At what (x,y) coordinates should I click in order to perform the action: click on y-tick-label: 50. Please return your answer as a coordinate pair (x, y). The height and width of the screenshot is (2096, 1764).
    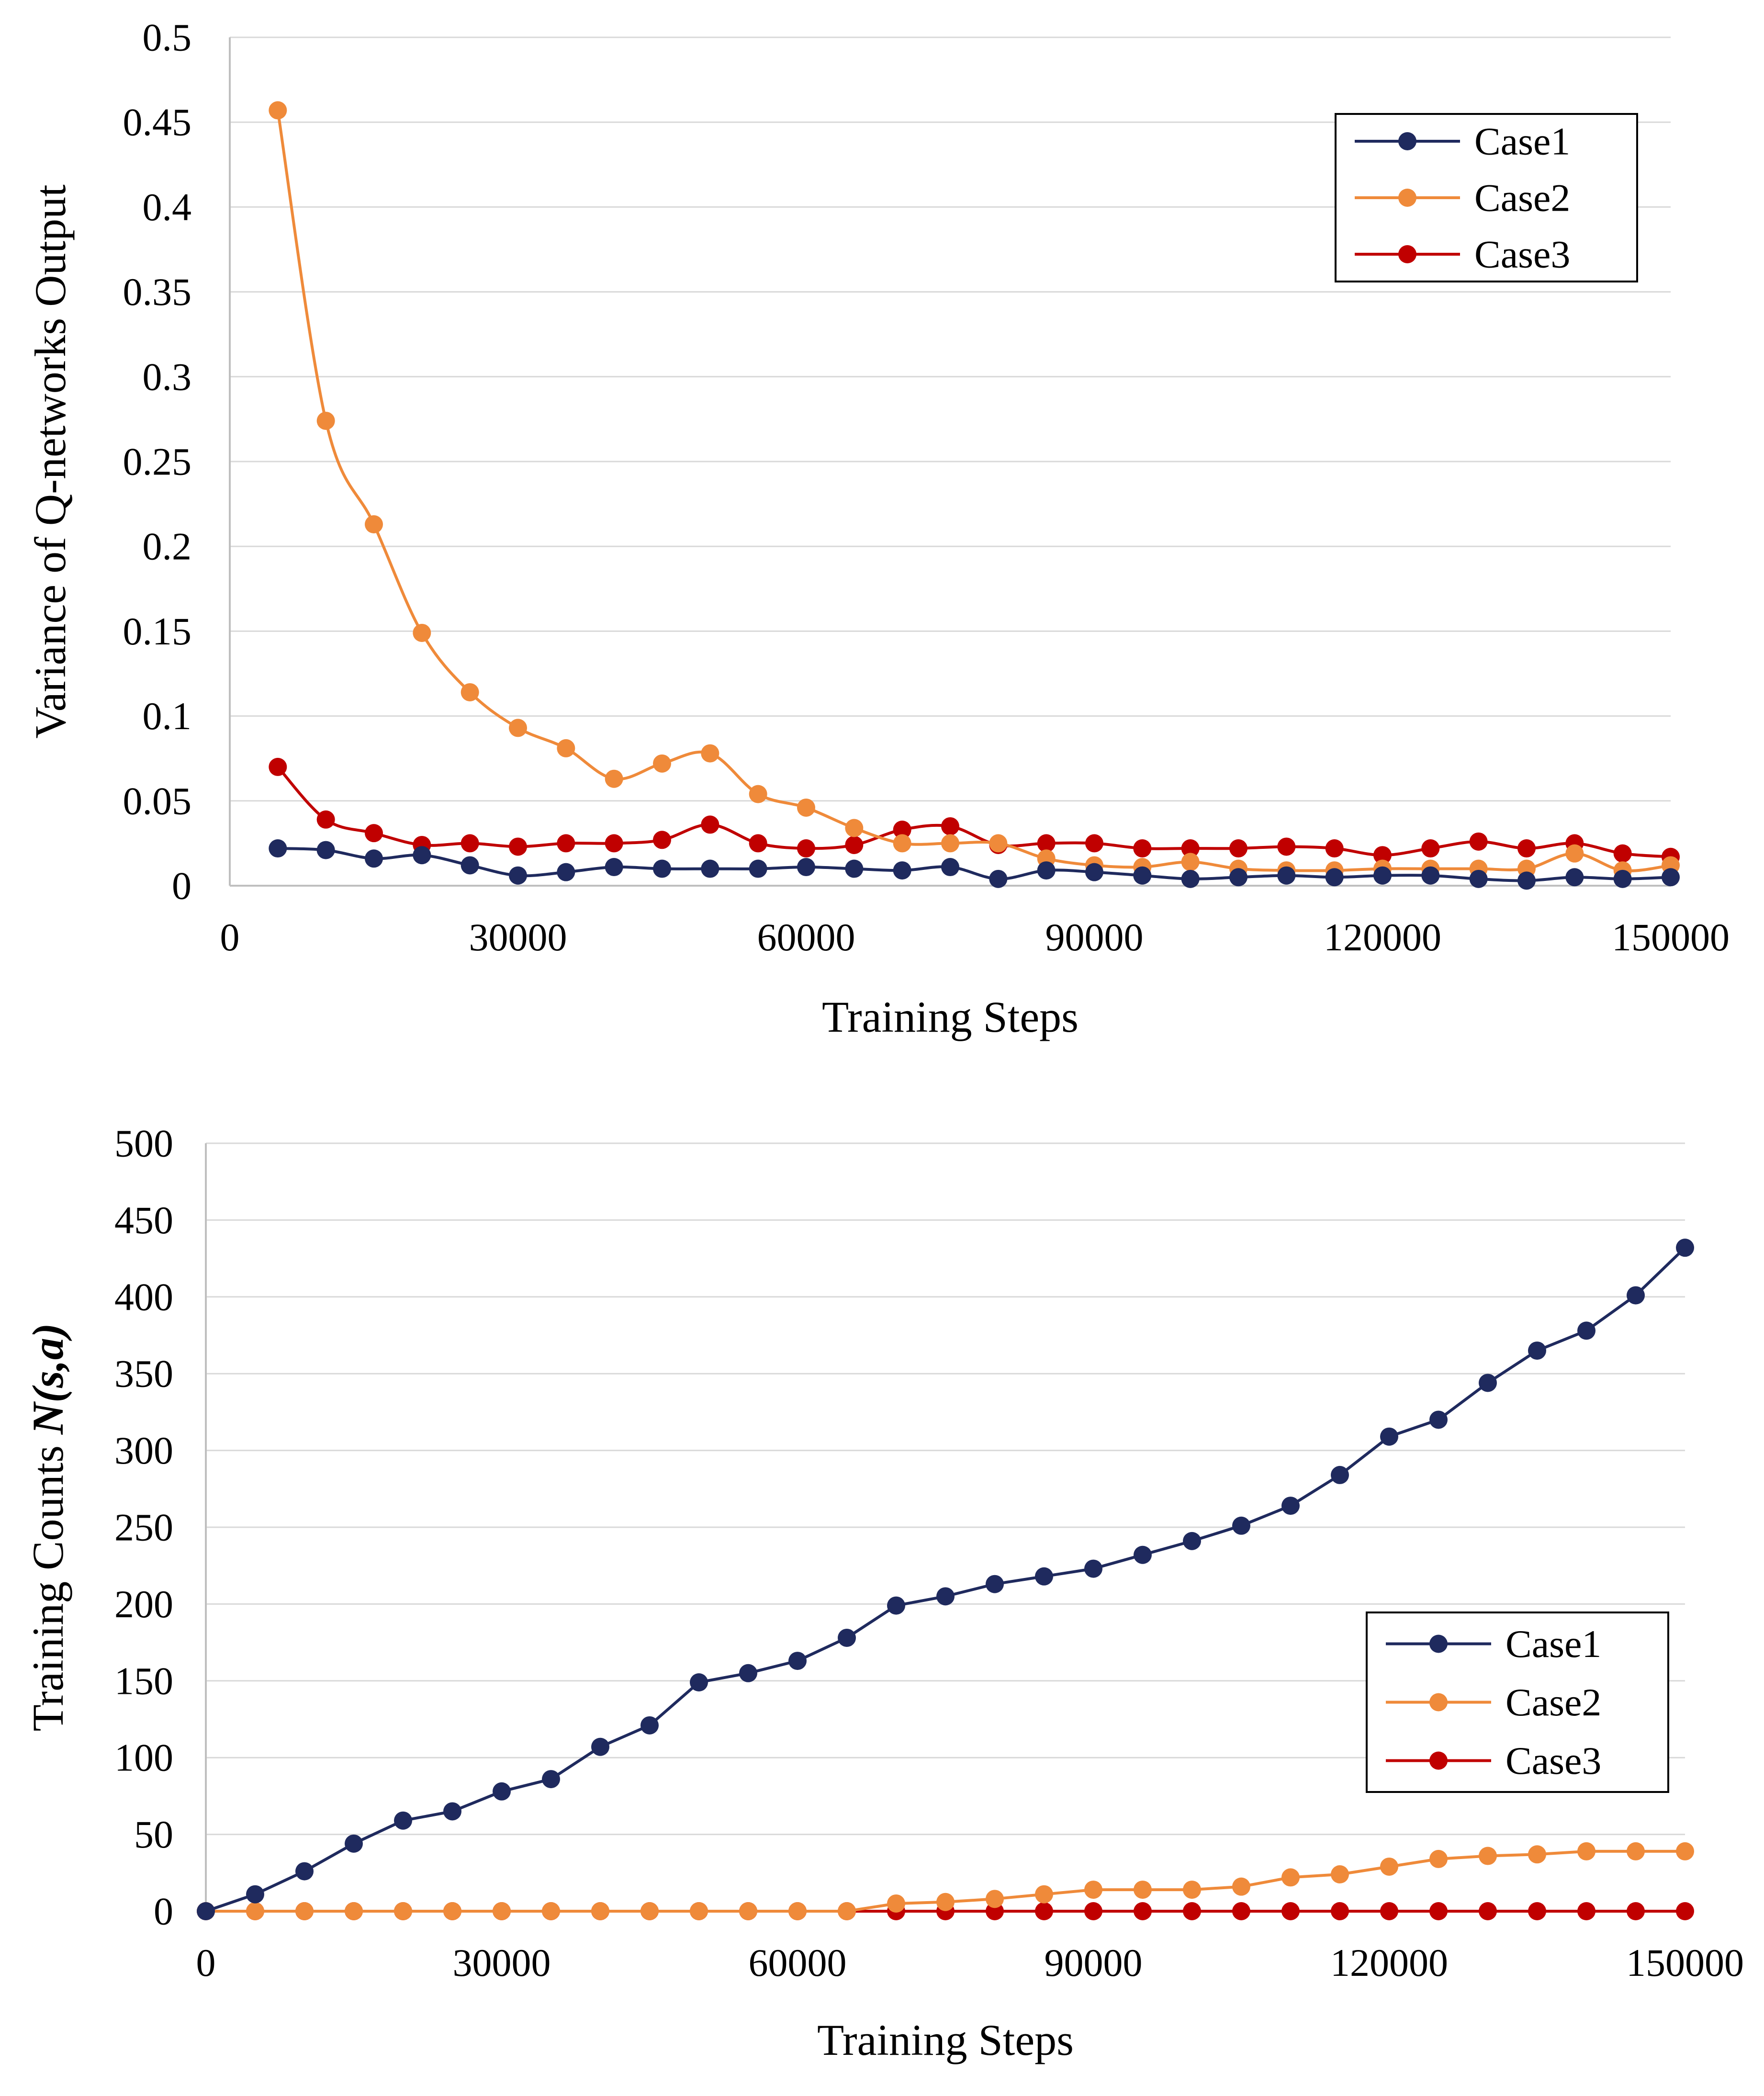
    Looking at the image, I should click on (154, 1834).